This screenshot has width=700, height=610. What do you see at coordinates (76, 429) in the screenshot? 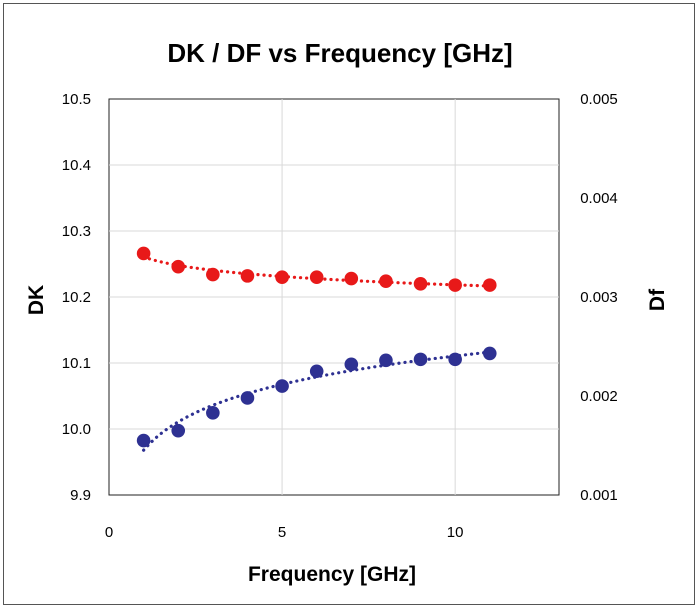
I see `y-tick-label: 10.0` at bounding box center [76, 429].